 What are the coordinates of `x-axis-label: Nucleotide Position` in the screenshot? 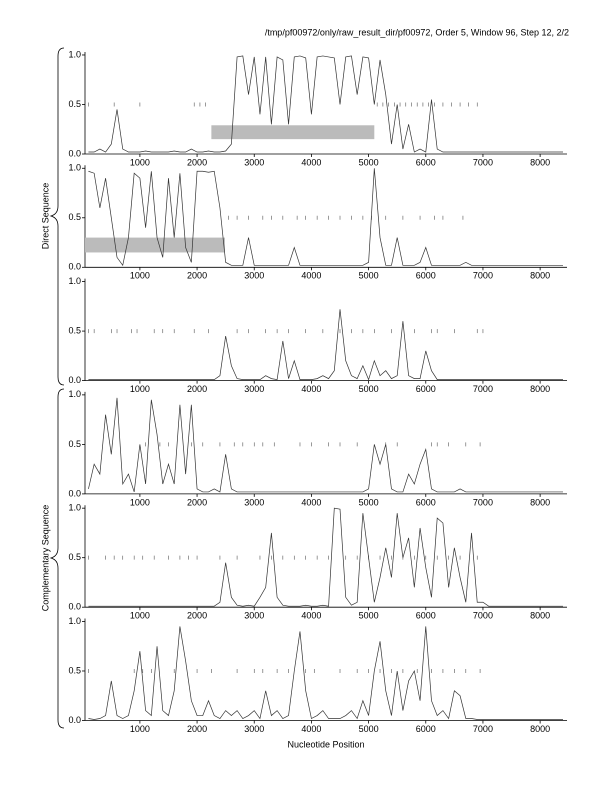 It's located at (325, 744).